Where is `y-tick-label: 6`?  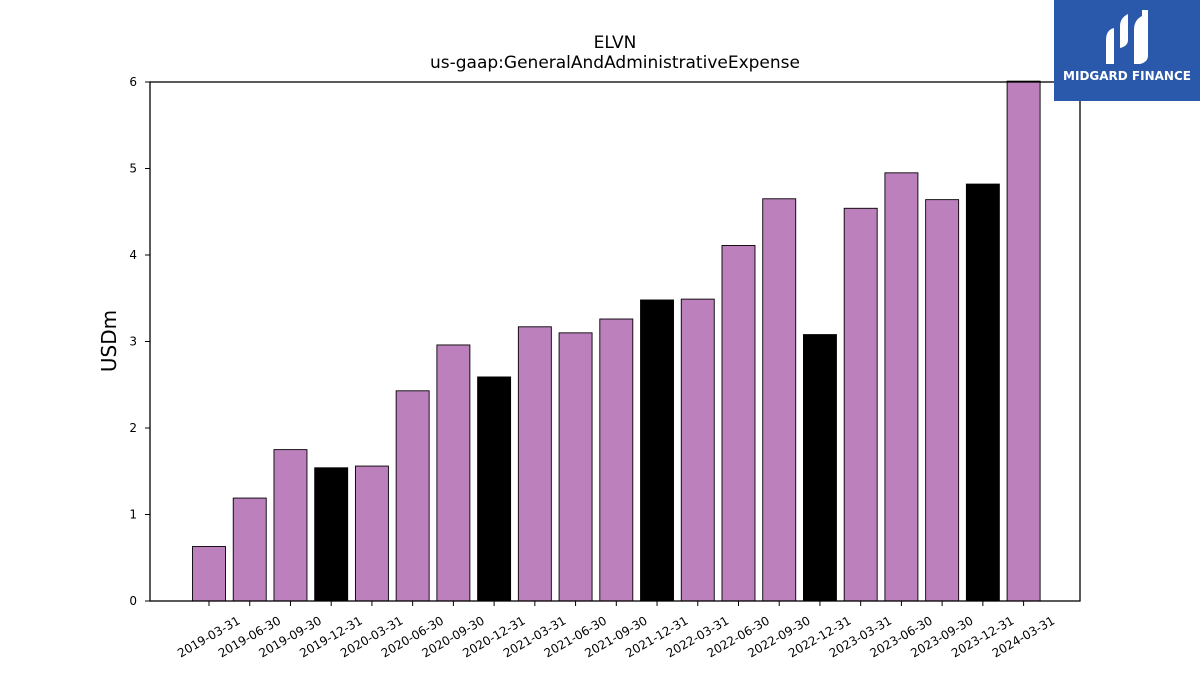
y-tick-label: 6 is located at coordinates (133, 82).